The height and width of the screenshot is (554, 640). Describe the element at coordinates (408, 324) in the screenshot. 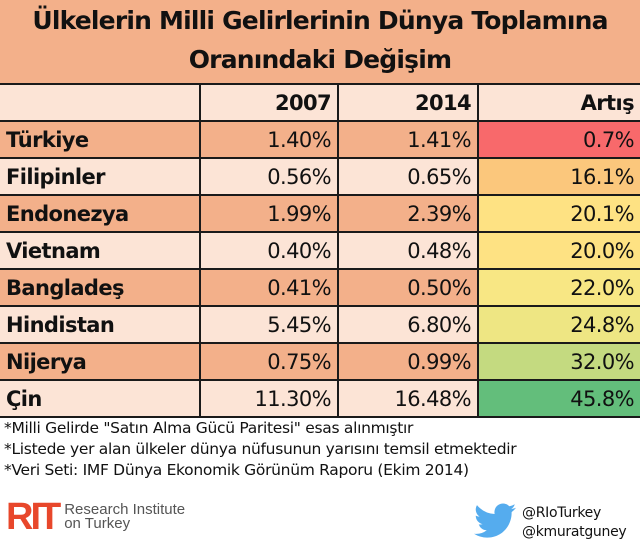

I see `value-2014-cell: 6.80%` at that location.